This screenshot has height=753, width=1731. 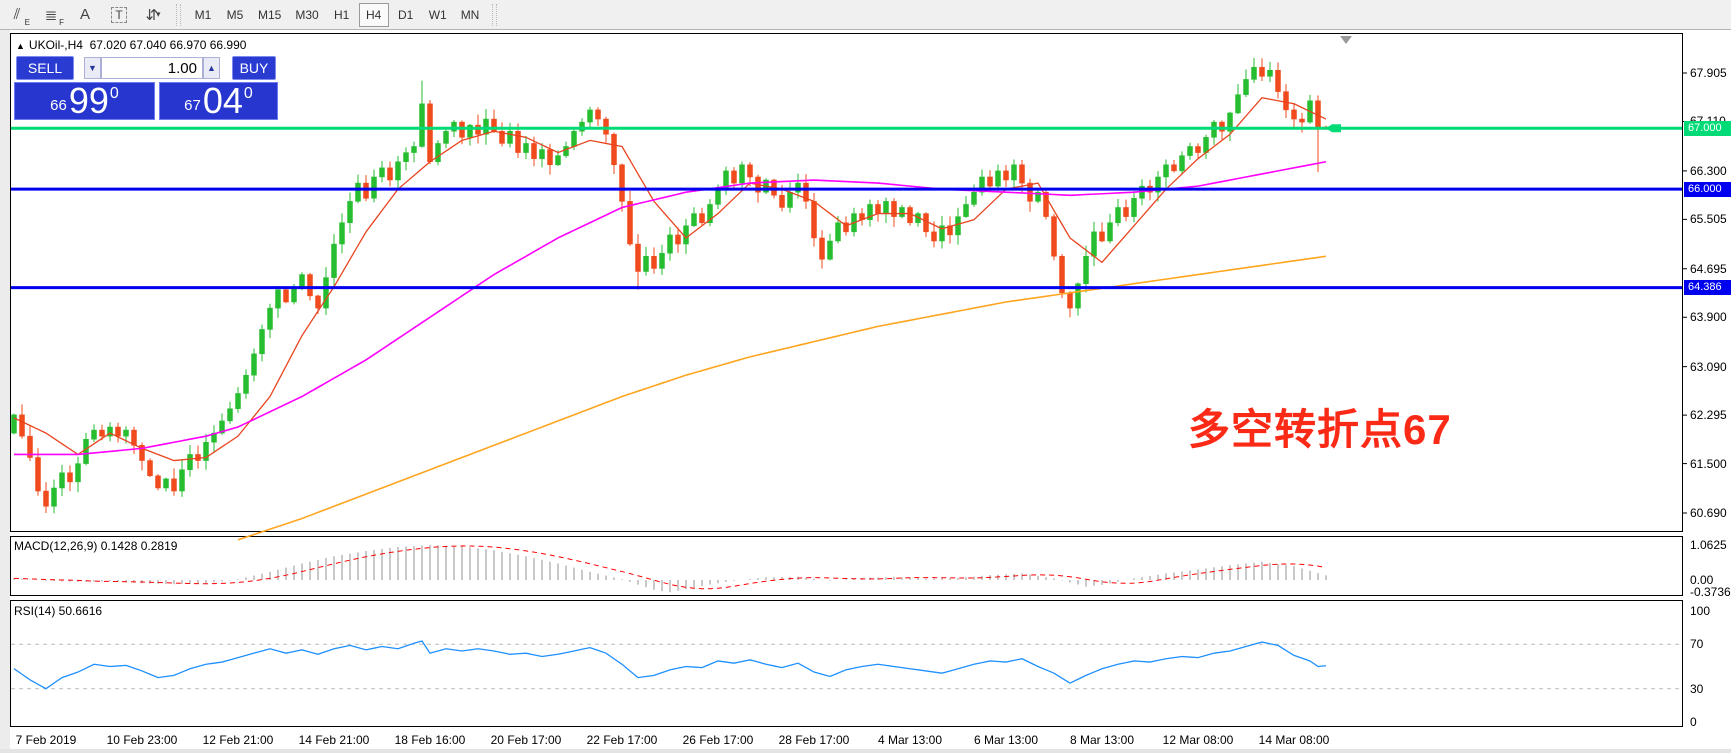 I want to click on chart-shift-marker-icon, so click(x=1346, y=40).